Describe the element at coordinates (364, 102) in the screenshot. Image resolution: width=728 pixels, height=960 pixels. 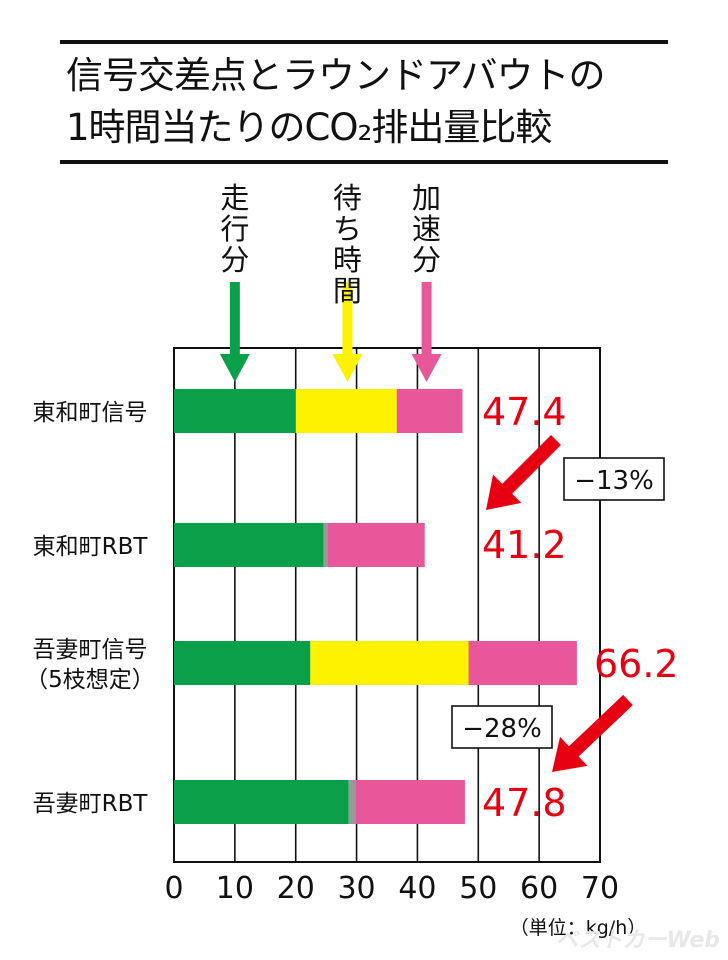
I see `title-block: 信号交差点とラウンドアバウトの 1時間当たりのCO₂排出量比較` at that location.